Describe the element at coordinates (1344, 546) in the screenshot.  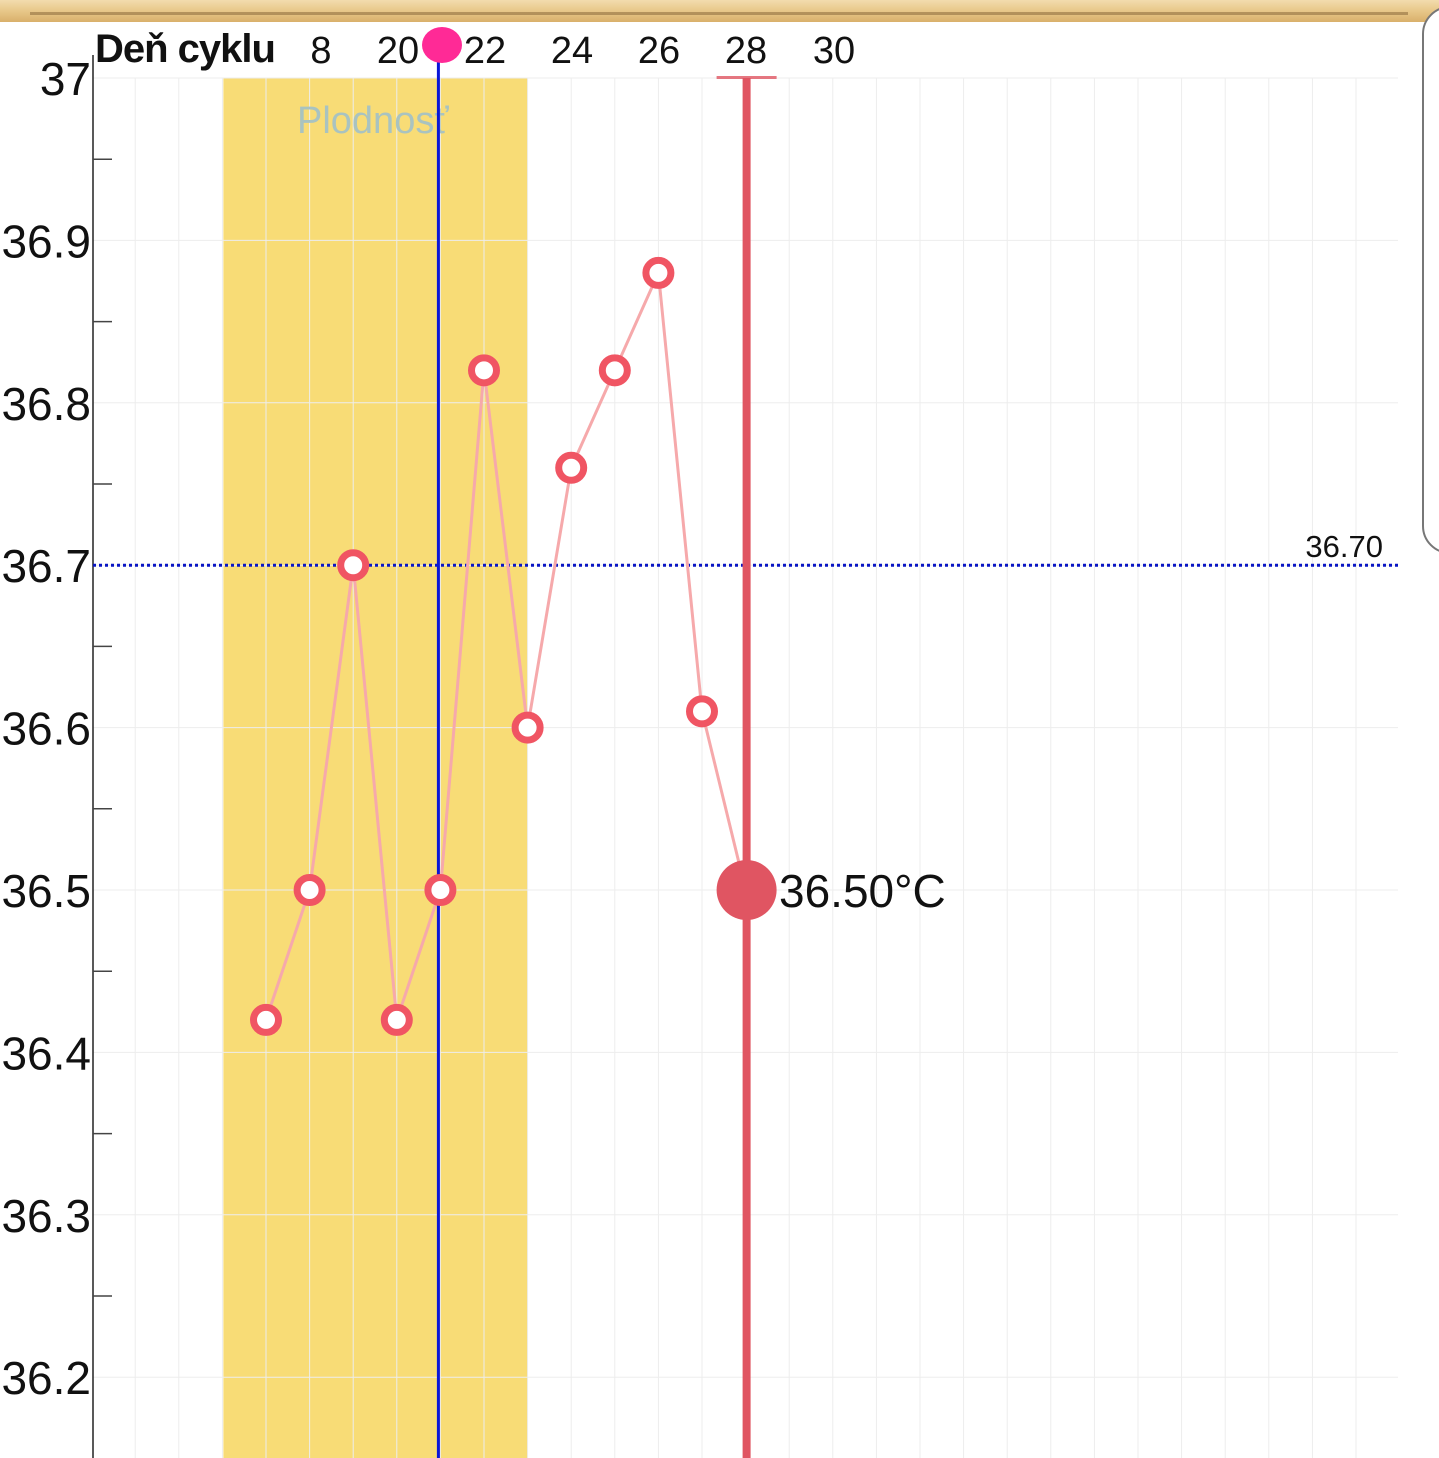
I see `coverline-label: 36.70` at that location.